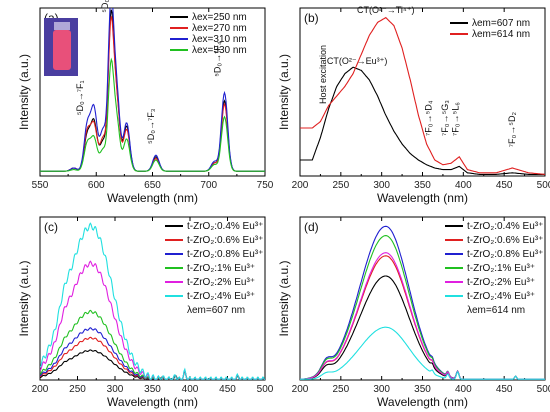 This screenshot has width=550, height=412. Describe the element at coordinates (512, 129) in the screenshot. I see `transition-label: ⁷F₀→⁵D₂` at that location.